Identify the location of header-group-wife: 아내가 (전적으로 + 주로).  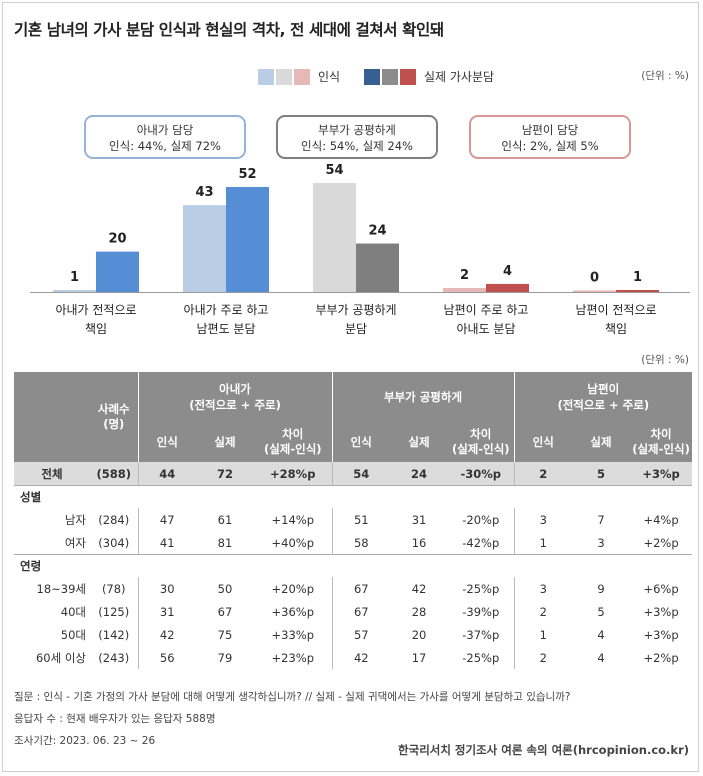
(235, 397).